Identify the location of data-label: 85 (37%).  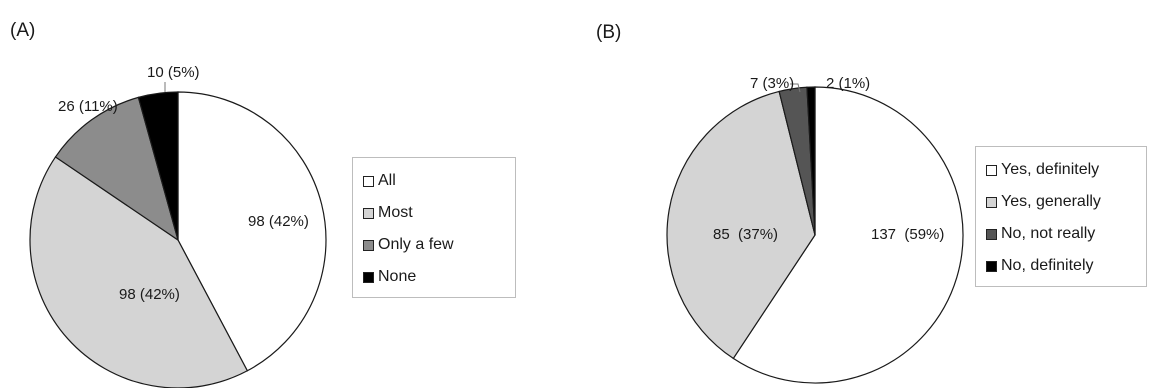
(745, 234).